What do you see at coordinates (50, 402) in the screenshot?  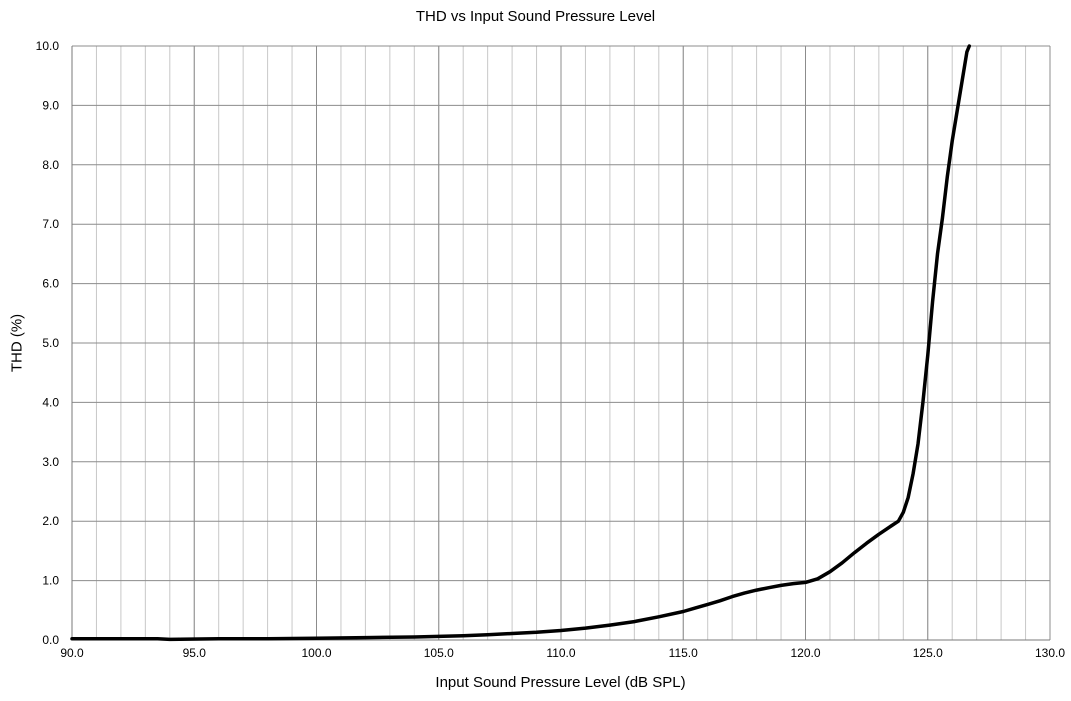 I see `y-tick-label: 4.0` at bounding box center [50, 402].